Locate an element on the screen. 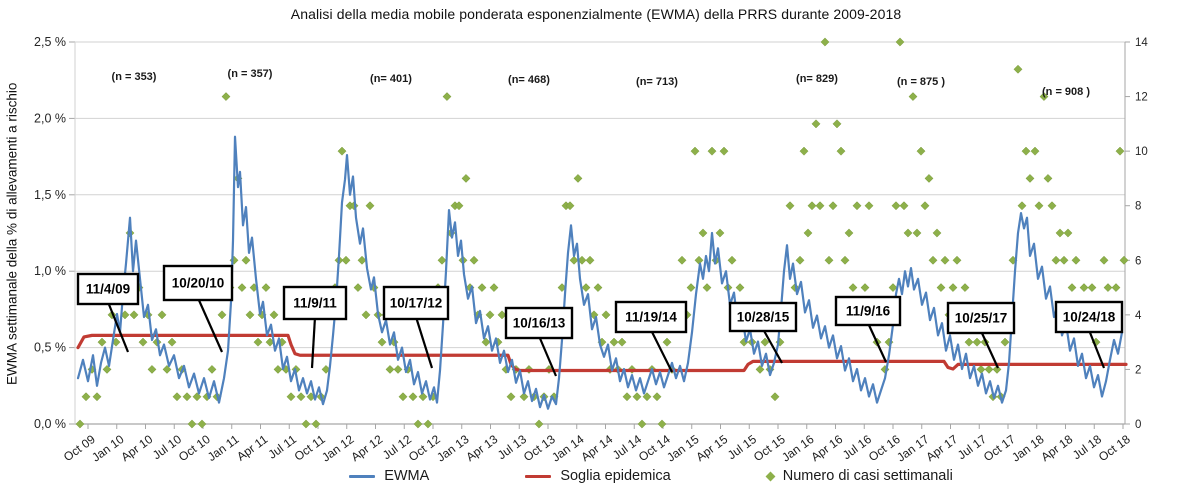 This screenshot has height=501, width=1192. legend-item-numero-di-casi-settimanali: Numero di casi settimanali is located at coordinates (859, 476).